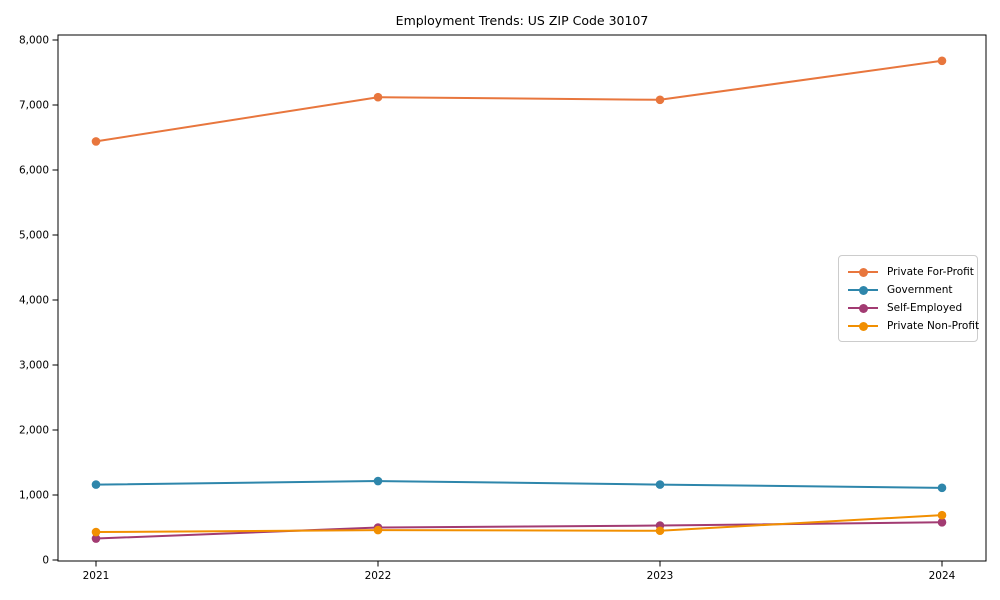  Describe the element at coordinates (34, 106) in the screenshot. I see `y-tick-label: 7,000` at that location.